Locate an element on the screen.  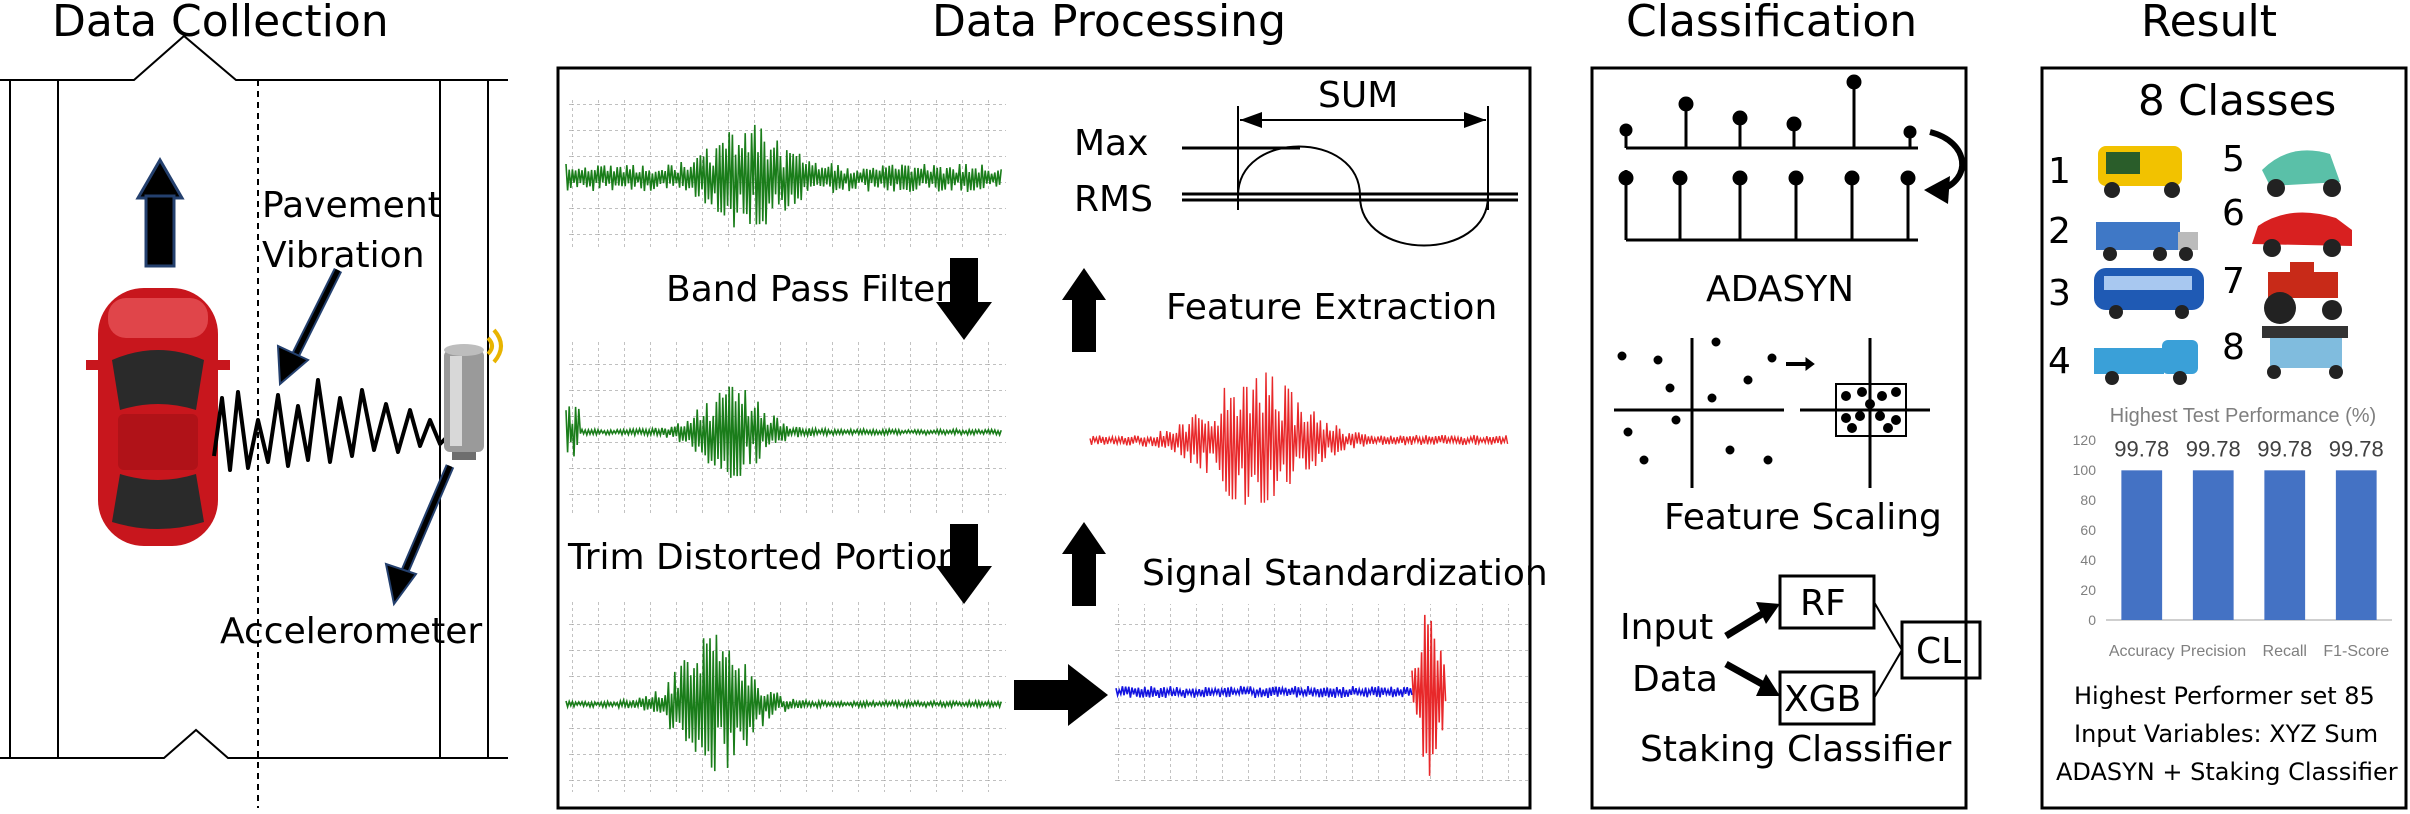
x-tick-label: F1-Score is located at coordinates (2356, 651).